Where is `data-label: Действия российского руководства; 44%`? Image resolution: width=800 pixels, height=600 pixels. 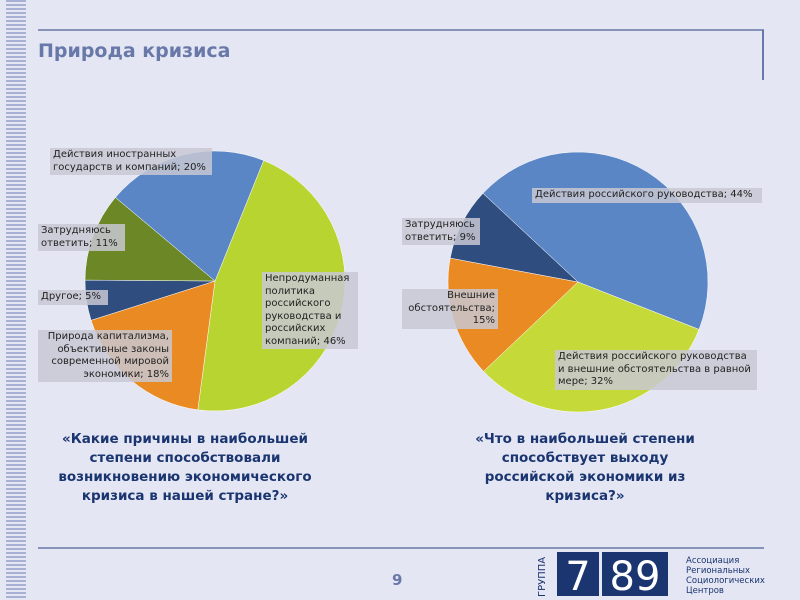
data-label: Действия российского руководства; 44% is located at coordinates (647, 195).